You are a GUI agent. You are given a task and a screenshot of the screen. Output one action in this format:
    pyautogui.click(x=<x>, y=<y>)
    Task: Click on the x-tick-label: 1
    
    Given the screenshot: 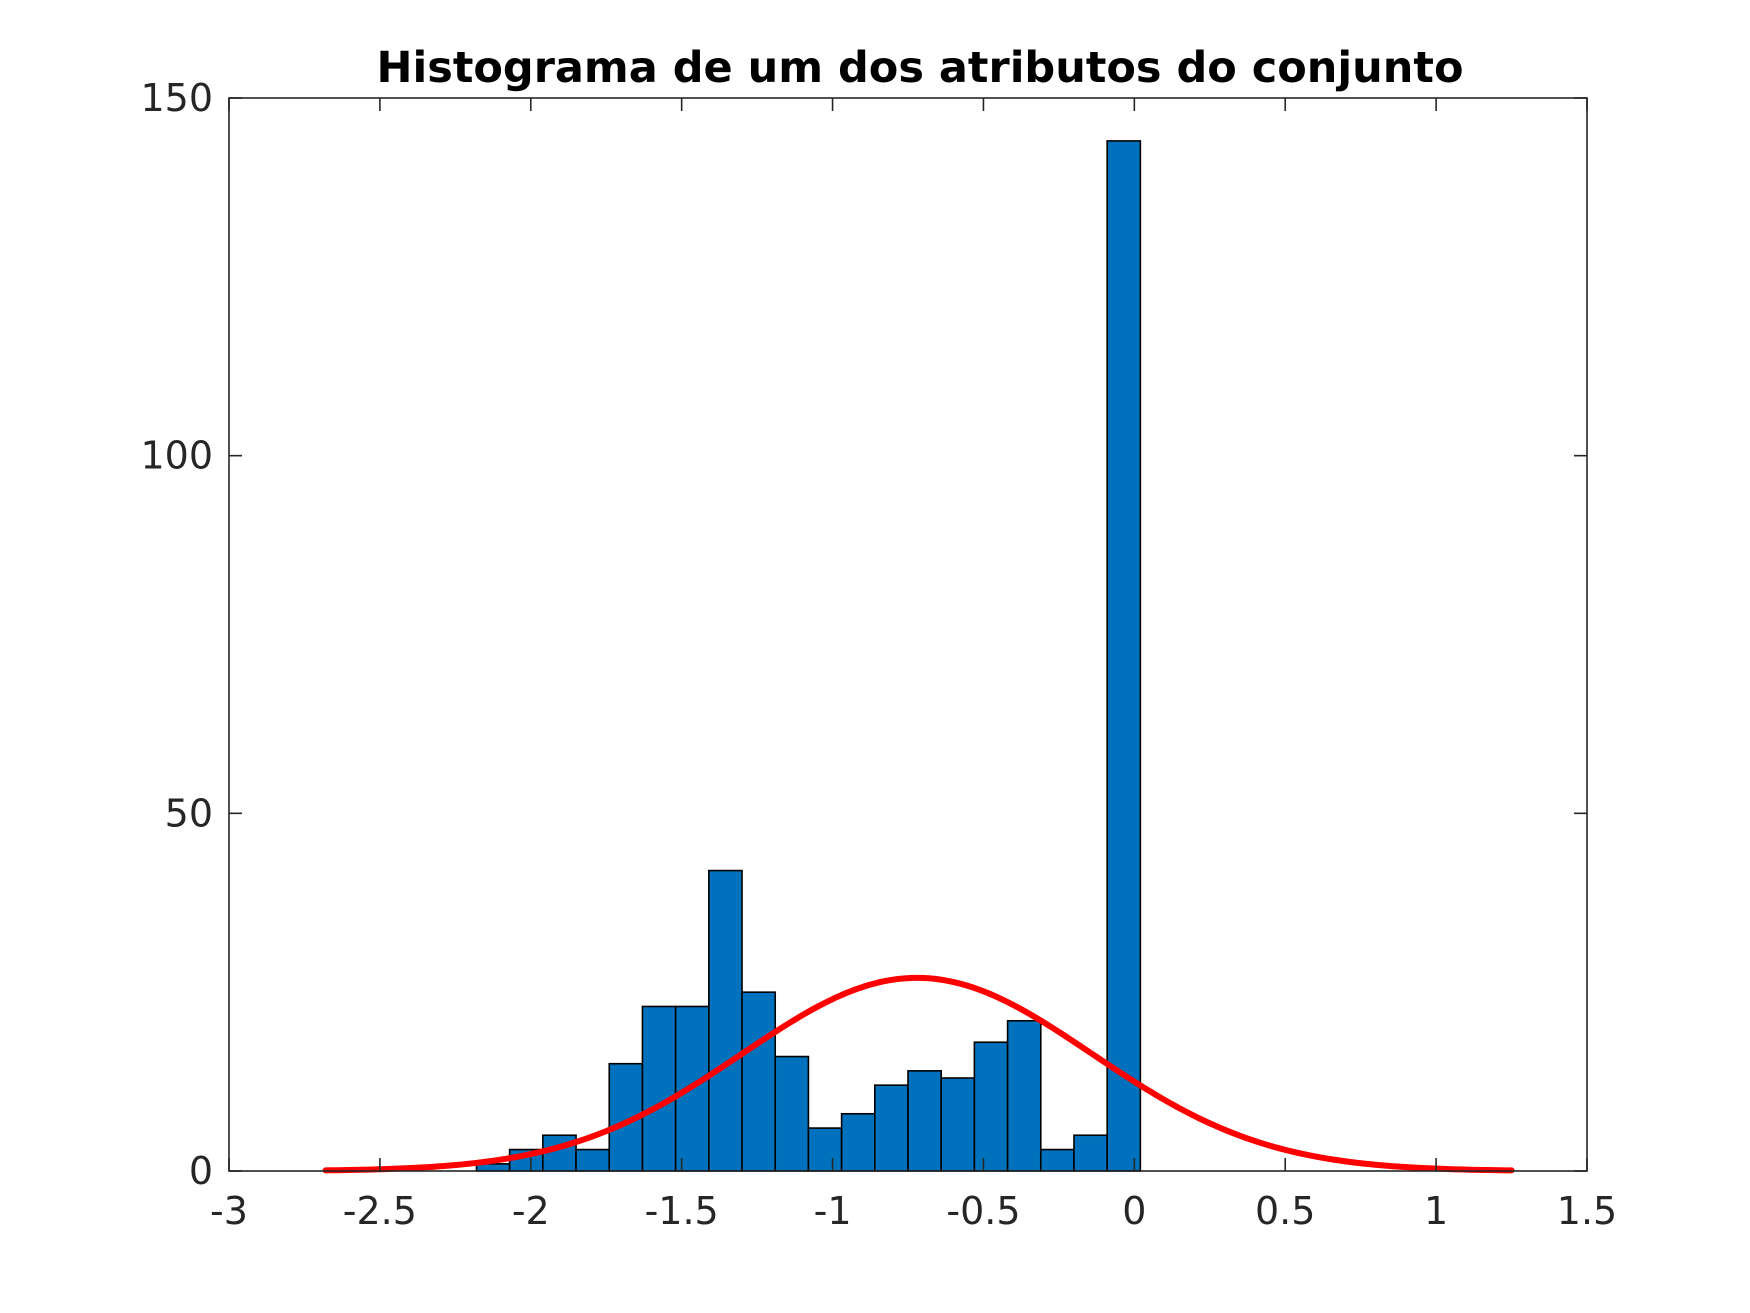 What is the action you would take?
    pyautogui.click(x=1436, y=1211)
    